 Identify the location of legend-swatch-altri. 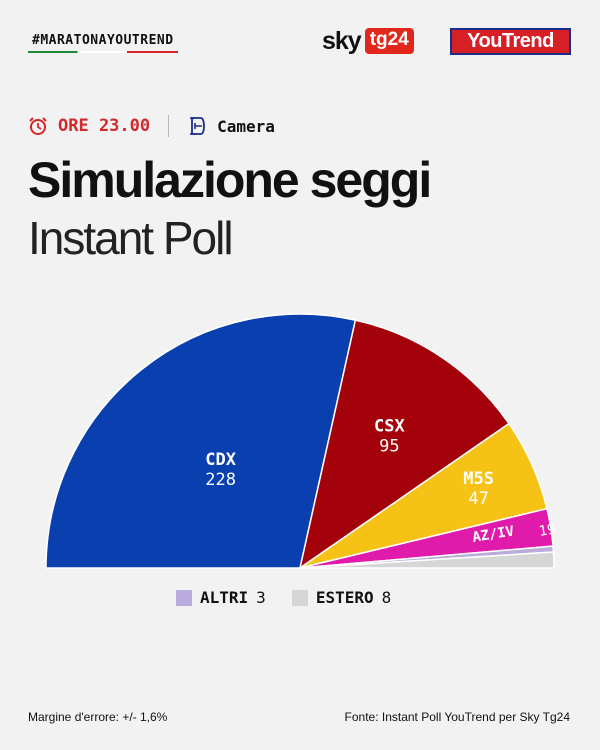
(184, 597).